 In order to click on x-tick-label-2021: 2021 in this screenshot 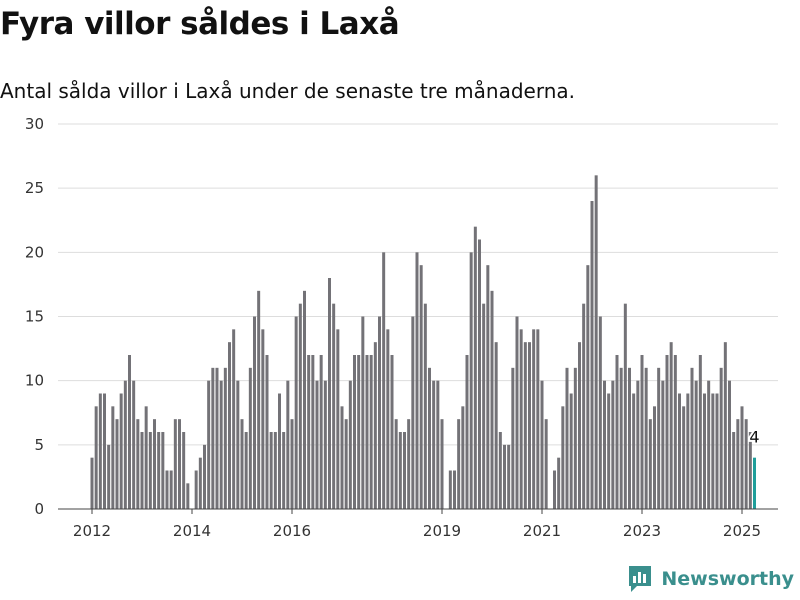, I will do `click(542, 531)`.